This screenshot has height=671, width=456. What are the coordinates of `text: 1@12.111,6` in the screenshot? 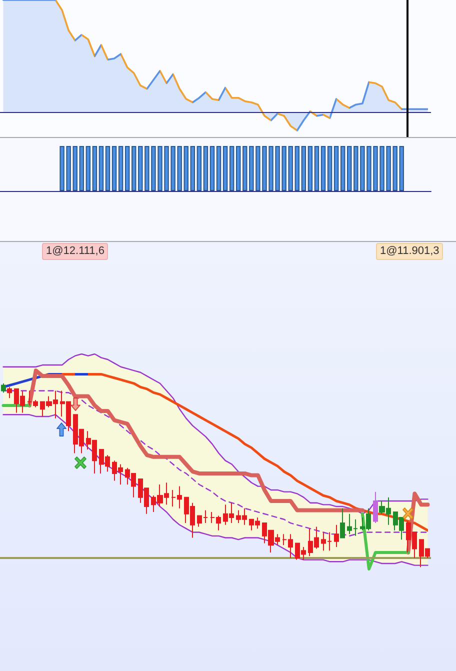 It's located at (75, 251).